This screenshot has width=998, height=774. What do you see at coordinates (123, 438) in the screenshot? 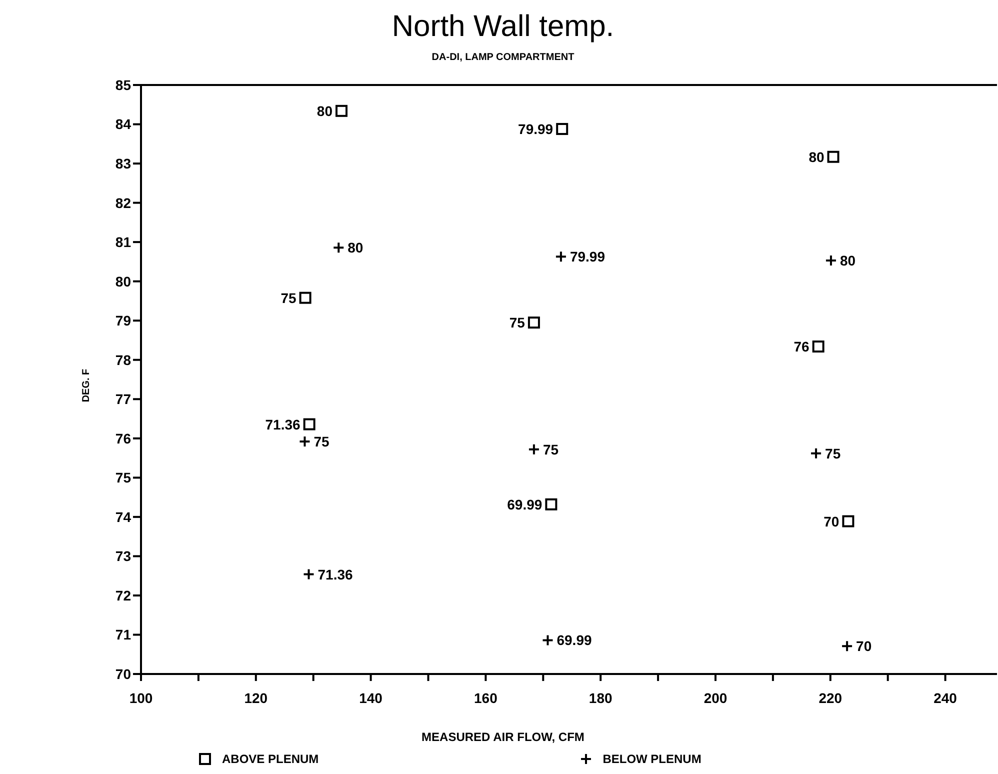
I see `y-tick-label: 76` at bounding box center [123, 438].